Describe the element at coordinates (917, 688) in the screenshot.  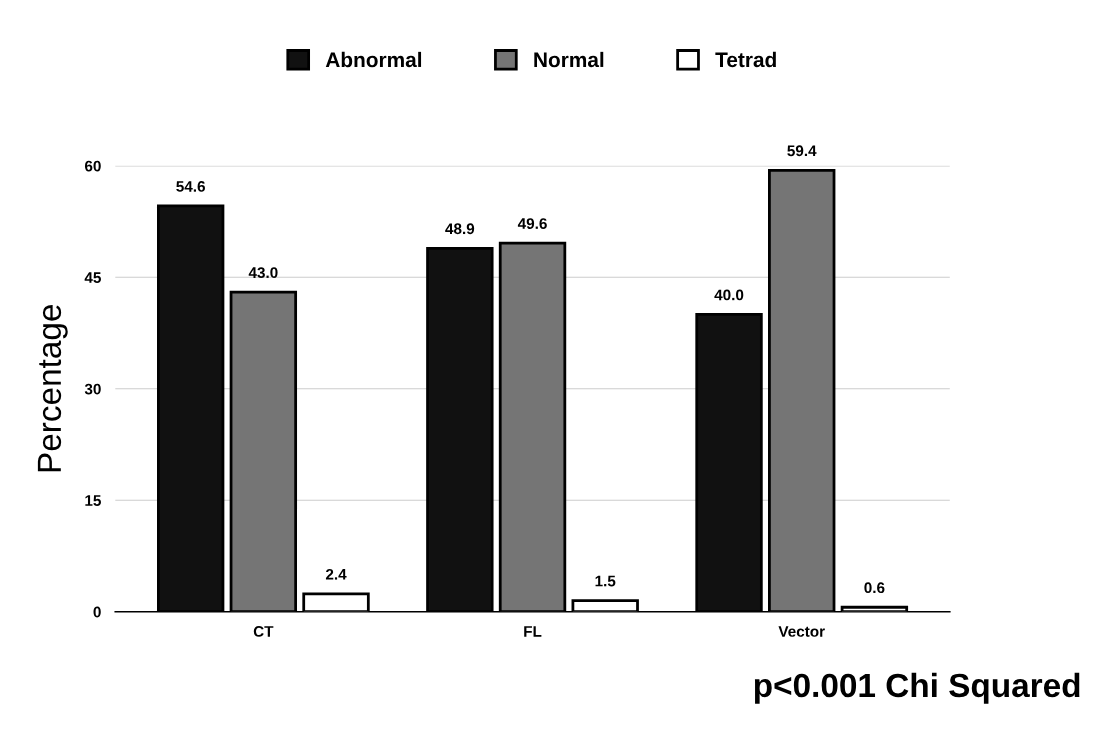
I see `text: p<0.001 Chi Squared` at that location.